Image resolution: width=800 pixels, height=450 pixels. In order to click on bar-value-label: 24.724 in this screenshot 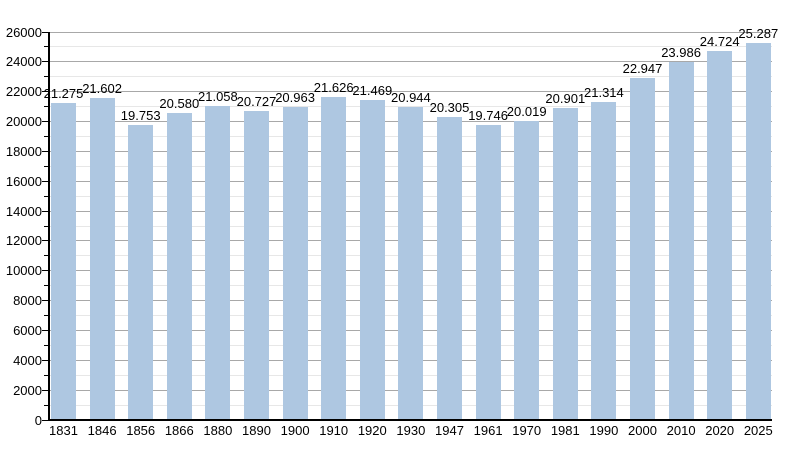, I will do `click(719, 42)`.